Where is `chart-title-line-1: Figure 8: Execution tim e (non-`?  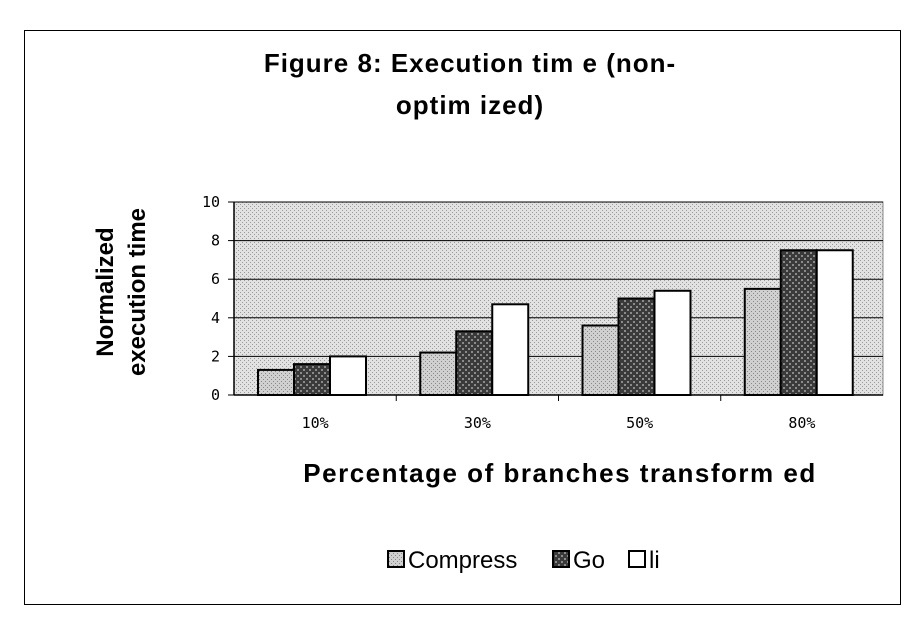
chart-title-line-1: Figure 8: Execution tim e (non- is located at coordinates (470, 63).